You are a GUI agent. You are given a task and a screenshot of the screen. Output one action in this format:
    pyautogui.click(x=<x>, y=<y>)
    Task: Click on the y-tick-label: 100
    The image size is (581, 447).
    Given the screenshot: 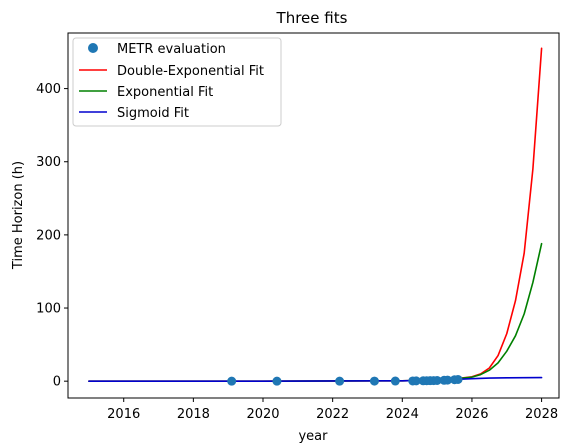 What is the action you would take?
    pyautogui.click(x=48, y=309)
    